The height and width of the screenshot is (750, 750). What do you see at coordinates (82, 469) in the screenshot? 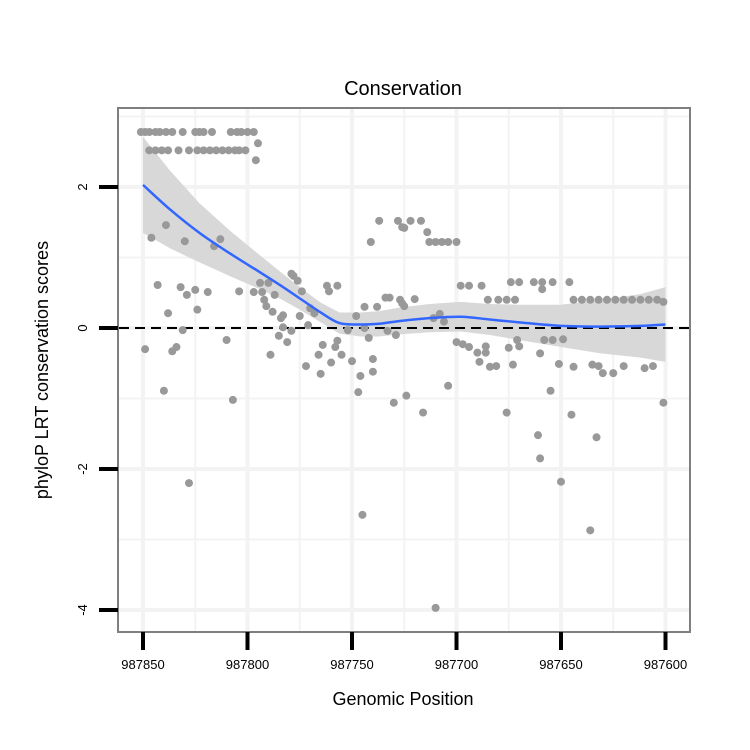
I see `y-tick-label: -2` at bounding box center [82, 469].